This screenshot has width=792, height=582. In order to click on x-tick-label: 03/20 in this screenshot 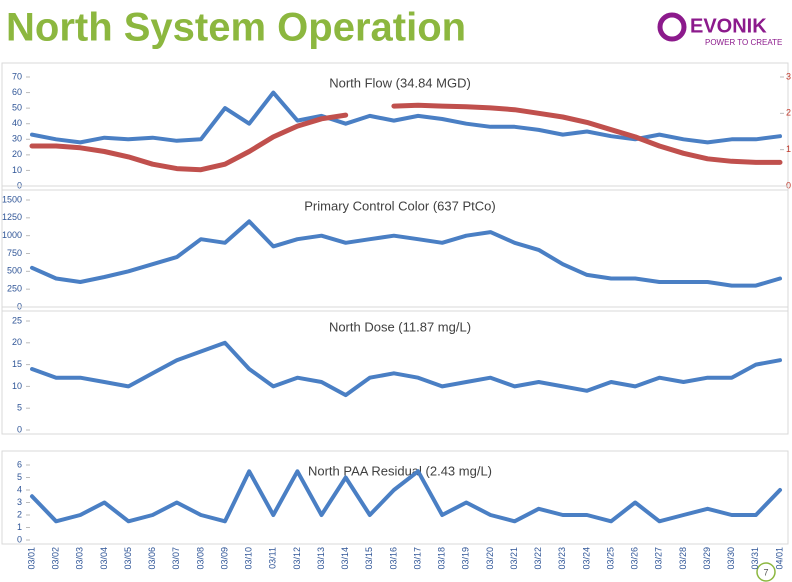, I will do `click(490, 558)`.